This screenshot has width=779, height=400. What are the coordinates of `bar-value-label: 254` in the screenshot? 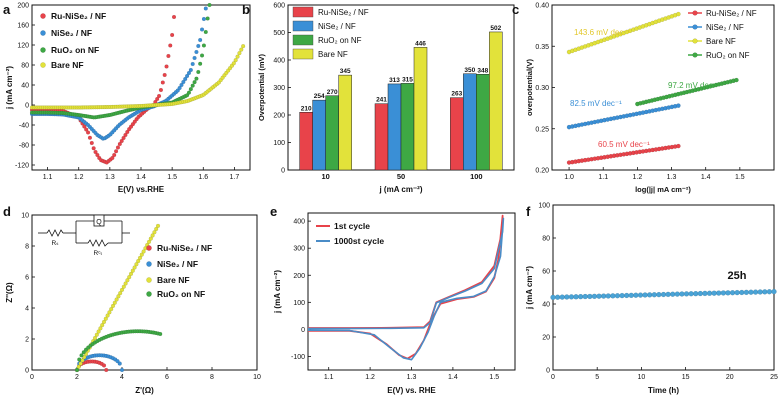 It's located at (319, 96).